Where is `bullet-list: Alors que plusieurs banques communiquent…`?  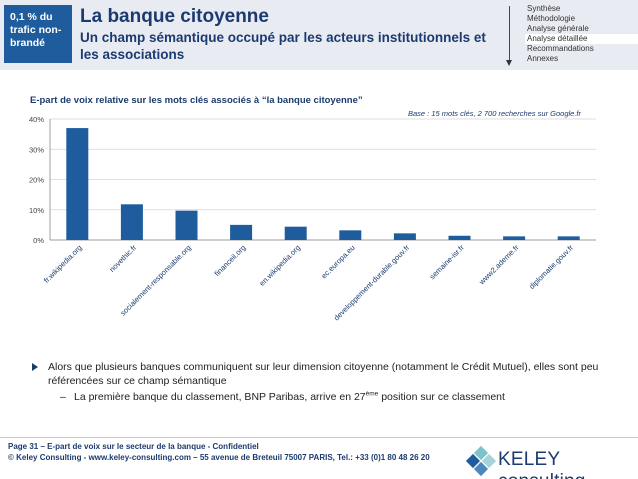 bullet-list: Alors que plusieurs banques communiquent… is located at coordinates (328, 382).